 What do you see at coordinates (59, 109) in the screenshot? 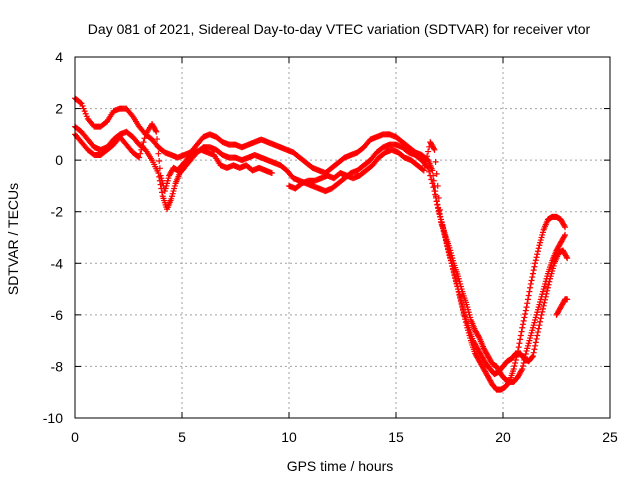
I see `y-tick-label: 2` at bounding box center [59, 109].